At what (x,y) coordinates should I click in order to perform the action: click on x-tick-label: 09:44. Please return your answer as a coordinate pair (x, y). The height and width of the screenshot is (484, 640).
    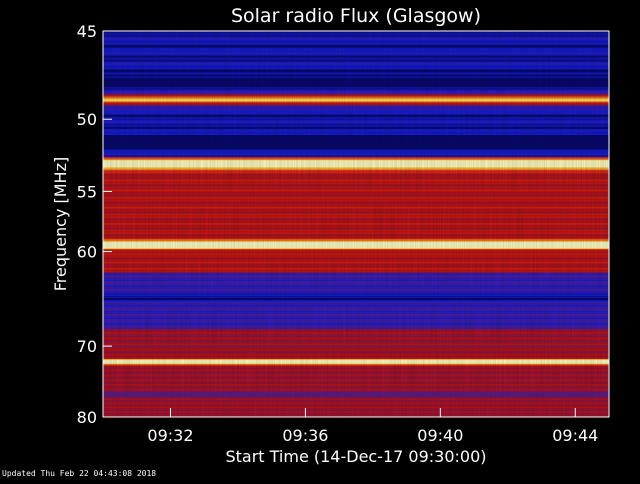
    Looking at the image, I should click on (575, 435).